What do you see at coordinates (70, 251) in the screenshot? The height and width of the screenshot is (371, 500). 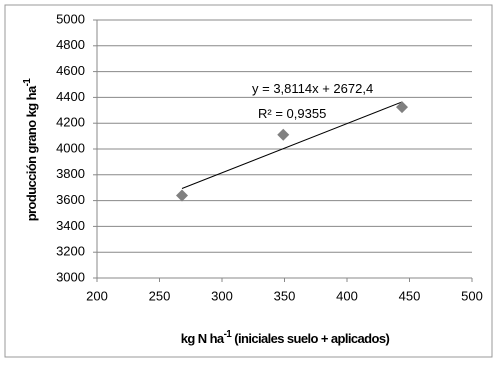 I see `y-tick-label: 3200` at bounding box center [70, 251].